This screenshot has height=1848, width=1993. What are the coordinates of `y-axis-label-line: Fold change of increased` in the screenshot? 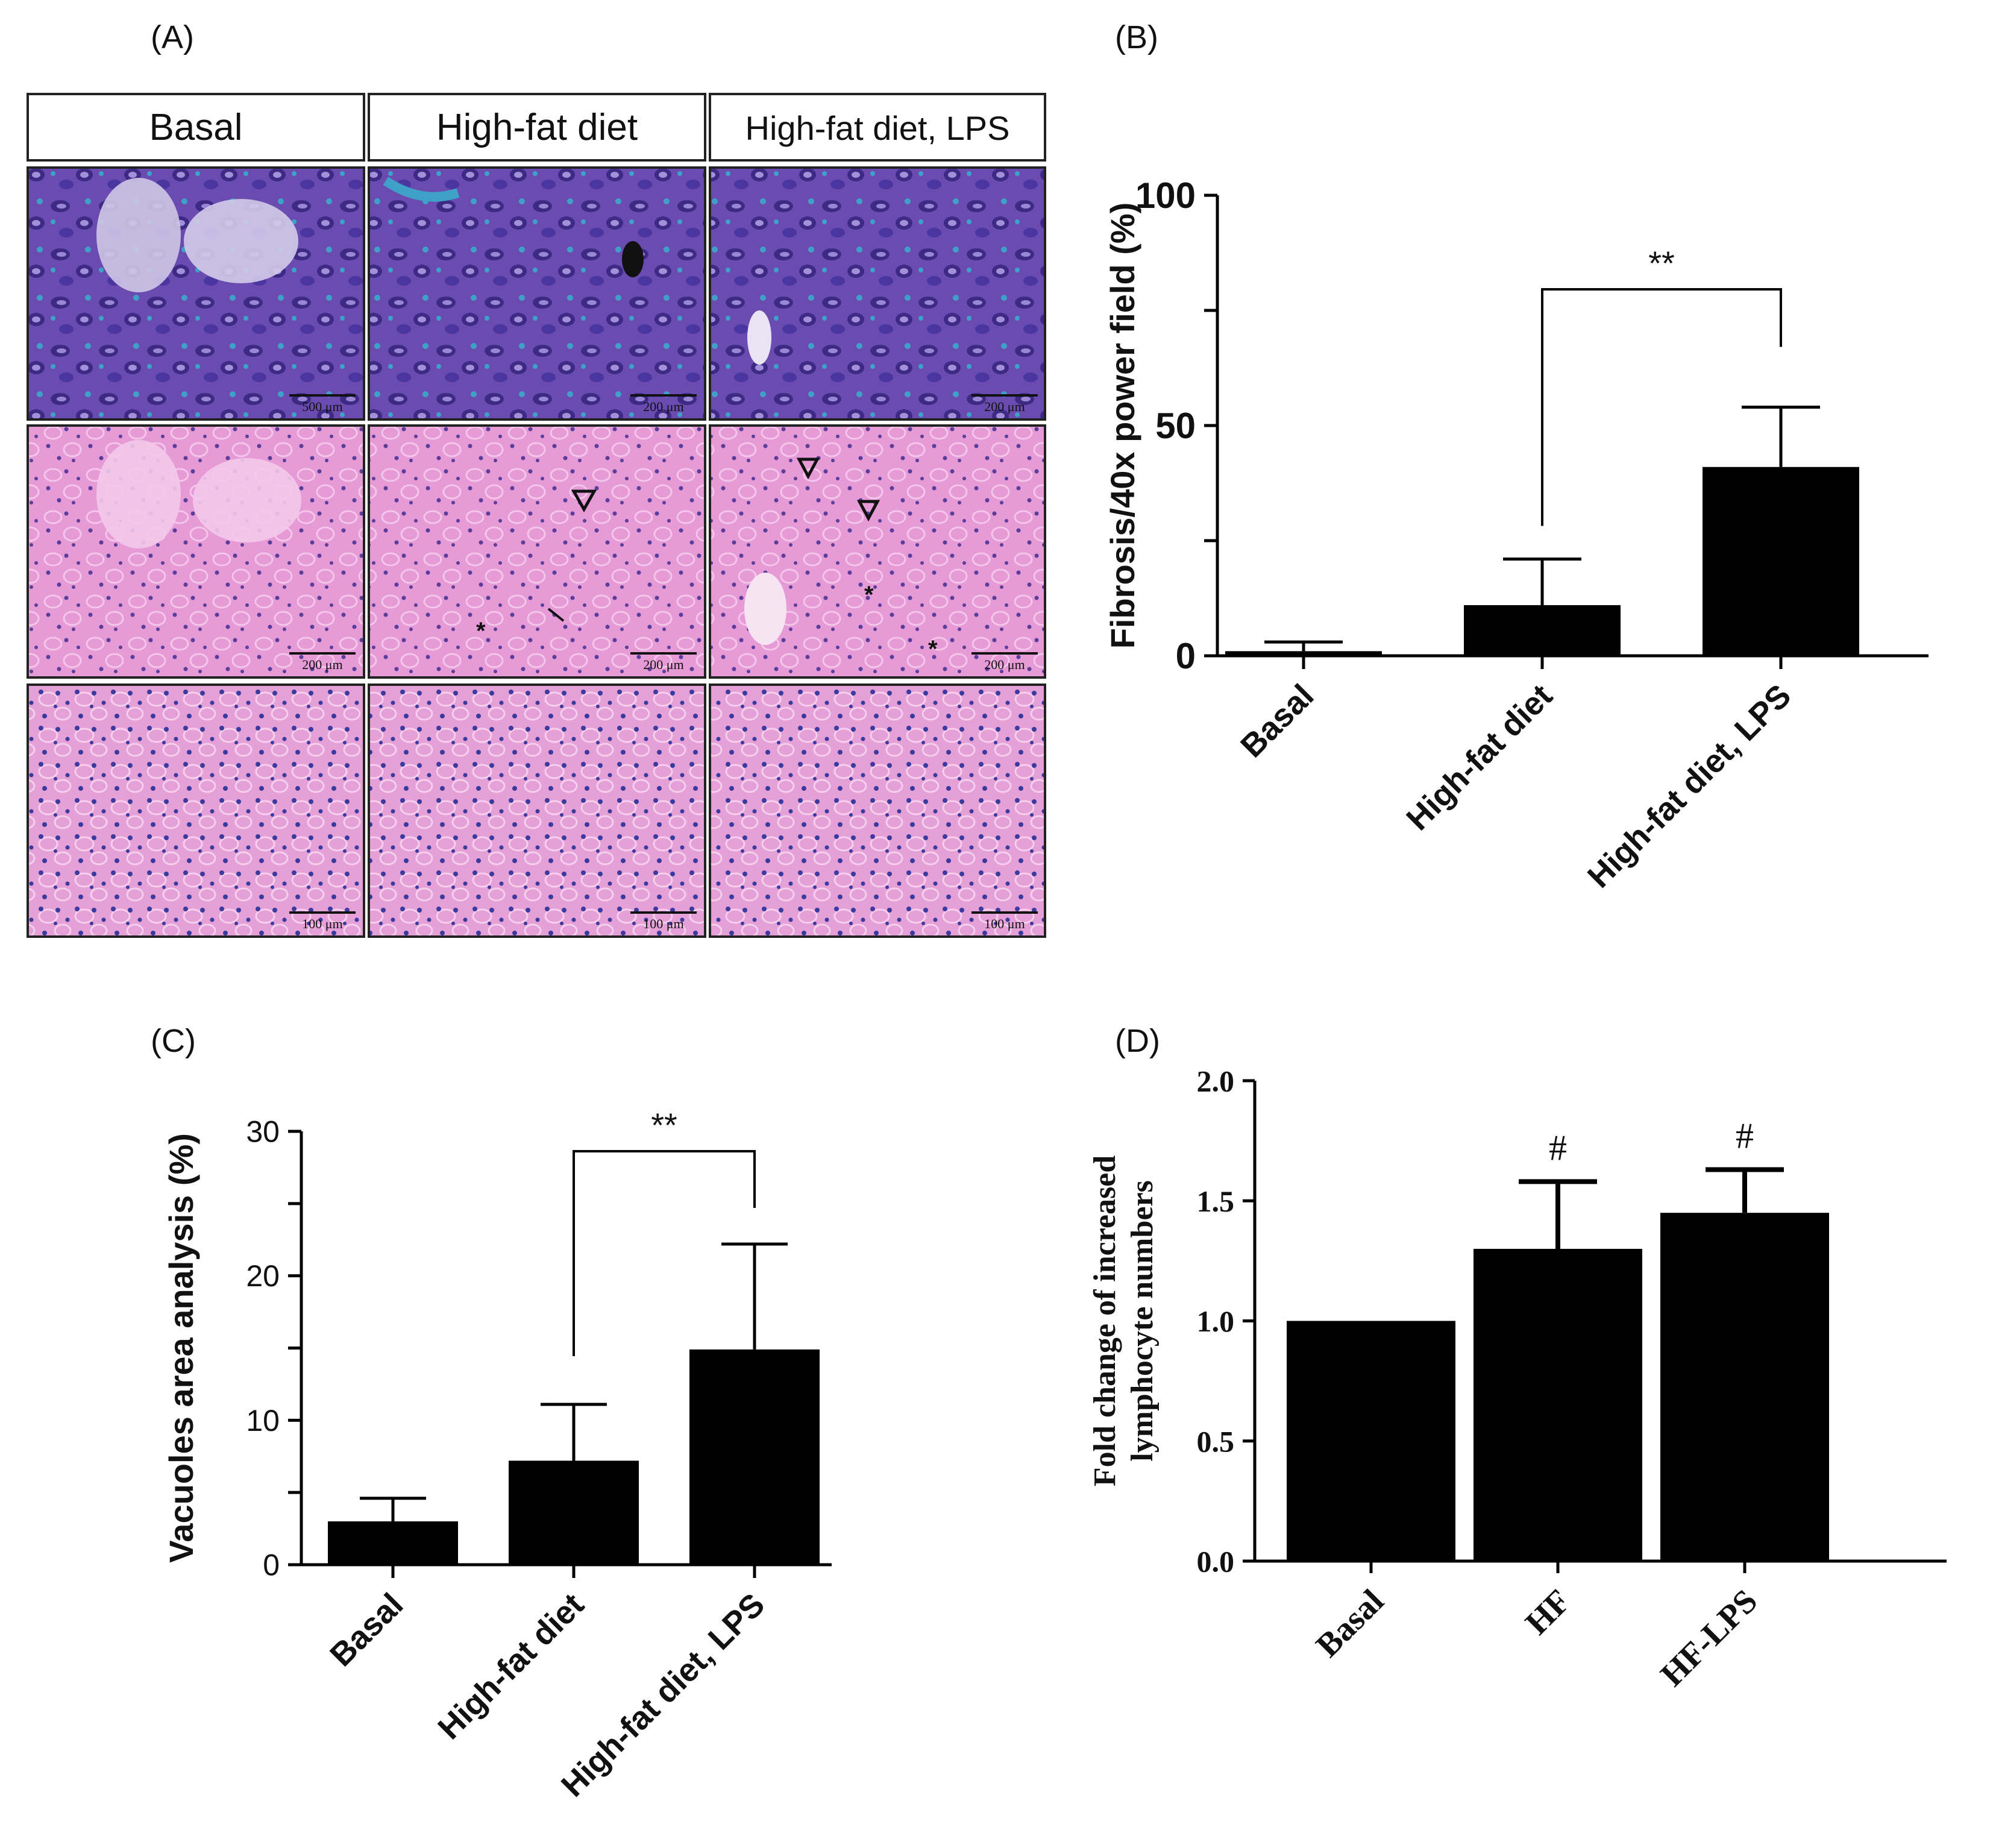 It's located at (1105, 1320).